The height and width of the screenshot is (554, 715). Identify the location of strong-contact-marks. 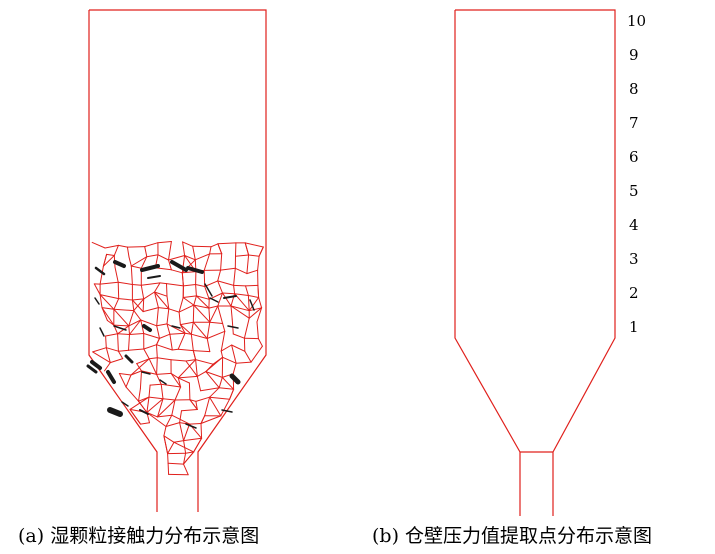
(170, 344).